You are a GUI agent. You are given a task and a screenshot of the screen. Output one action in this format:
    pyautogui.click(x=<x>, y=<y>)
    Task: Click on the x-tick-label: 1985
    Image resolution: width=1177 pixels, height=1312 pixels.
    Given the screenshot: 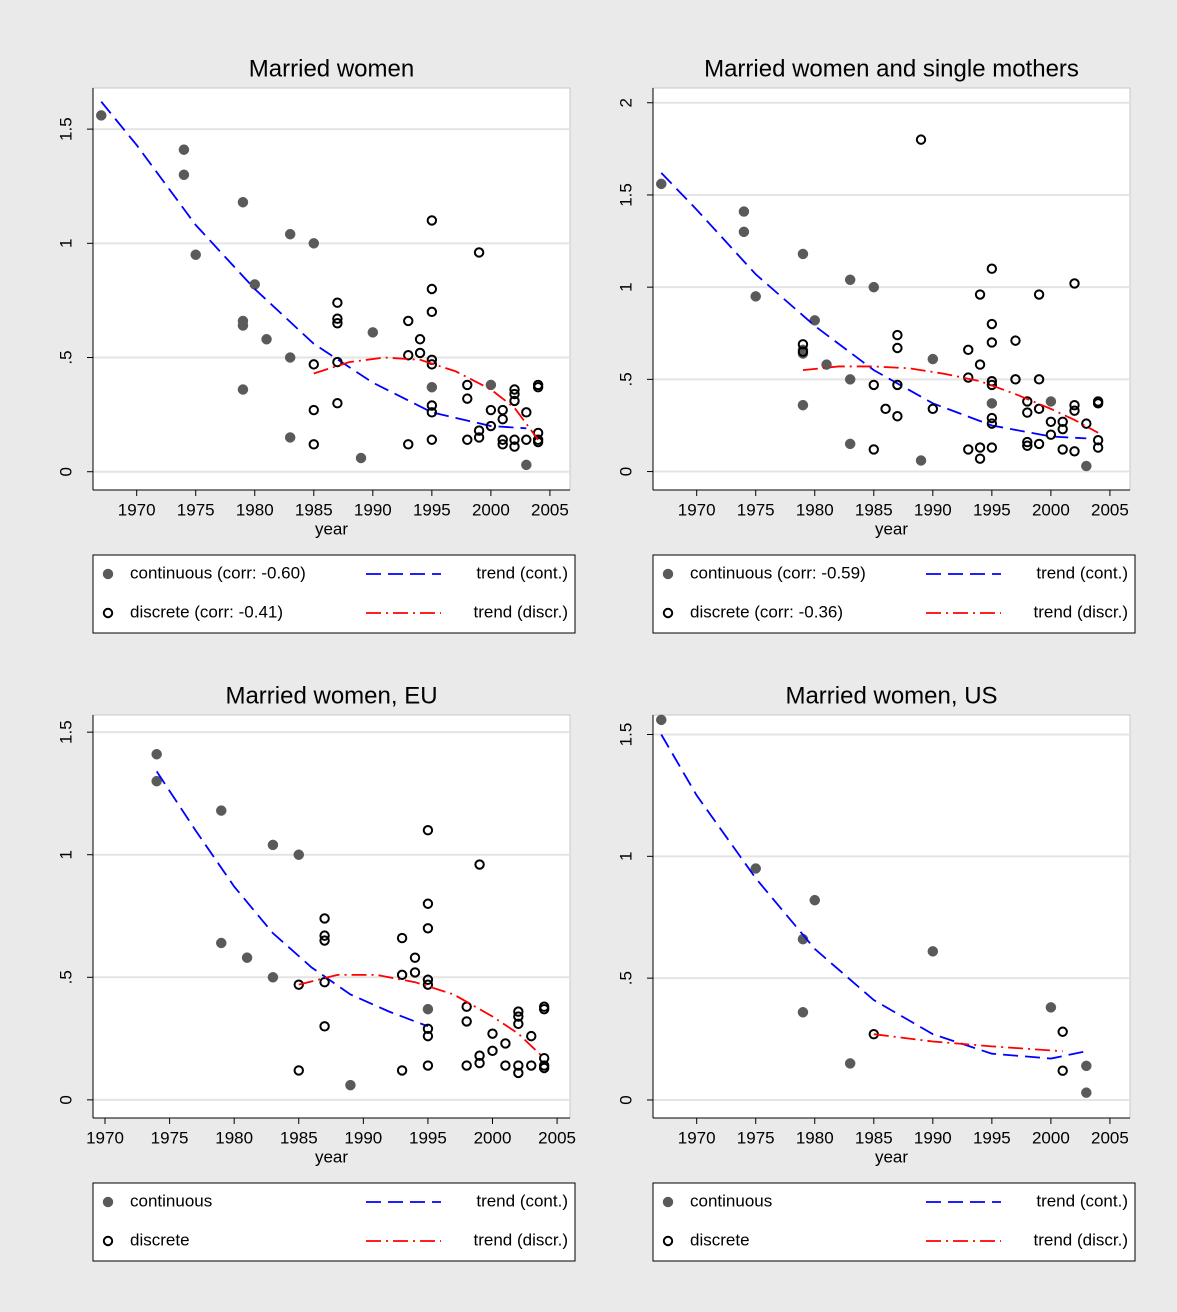 What is the action you would take?
    pyautogui.click(x=314, y=509)
    